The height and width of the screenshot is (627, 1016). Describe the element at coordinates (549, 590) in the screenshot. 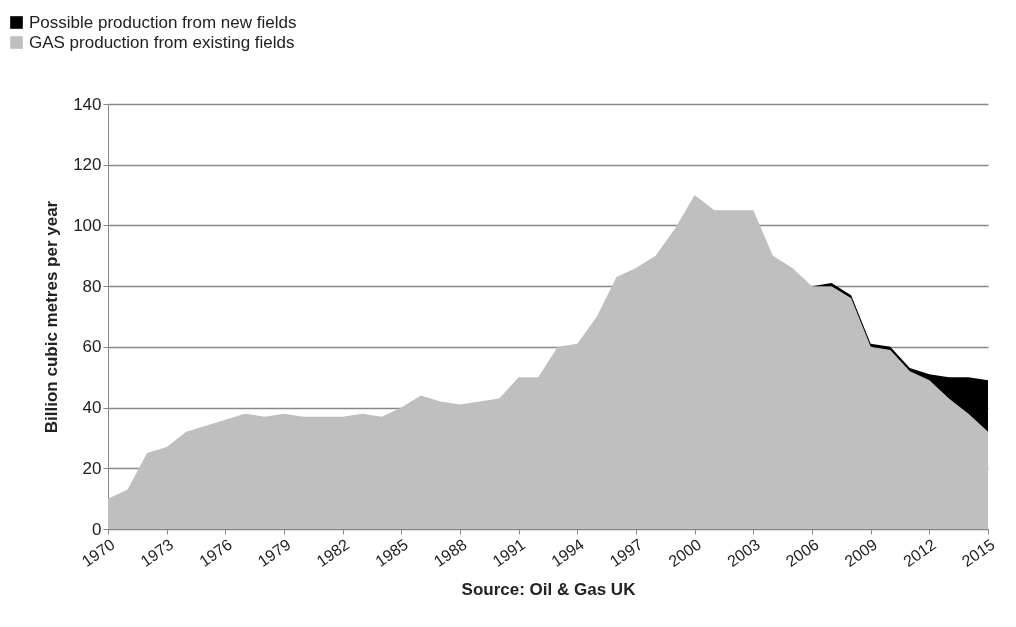

I see `source-note: Source: Oil & Gas UK` at that location.